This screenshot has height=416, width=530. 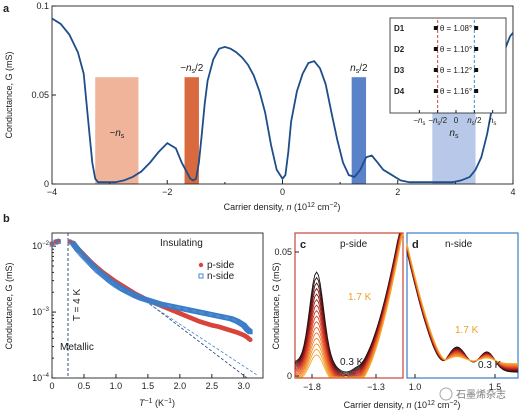 I want to click on panel-d-hot-label: 1.7 K, so click(x=467, y=330).